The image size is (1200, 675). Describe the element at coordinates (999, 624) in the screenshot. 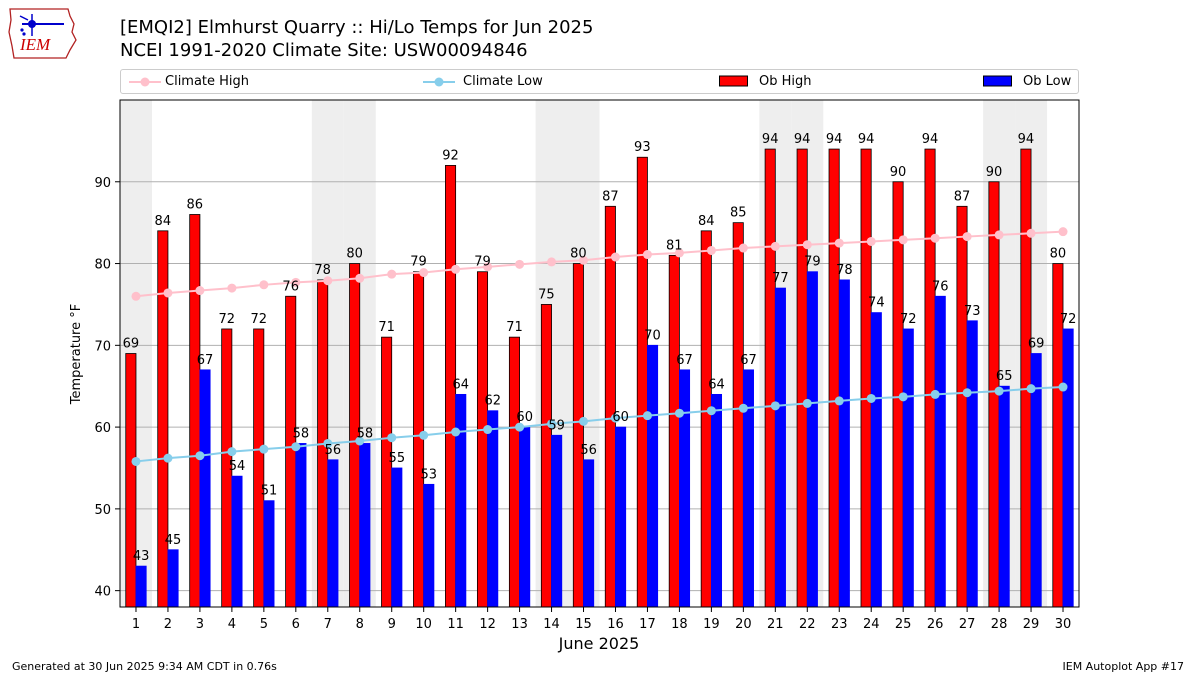

I see `x-tick-label: 28` at that location.